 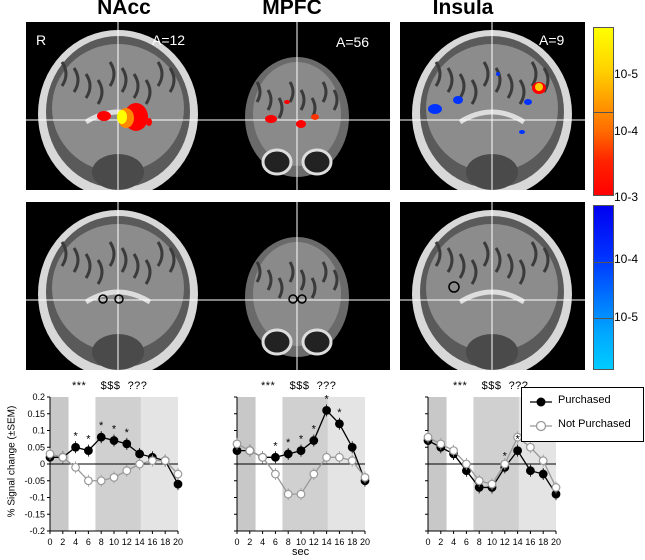 What do you see at coordinates (268, 386) in the screenshot?
I see `sig-star: ***` at bounding box center [268, 386].